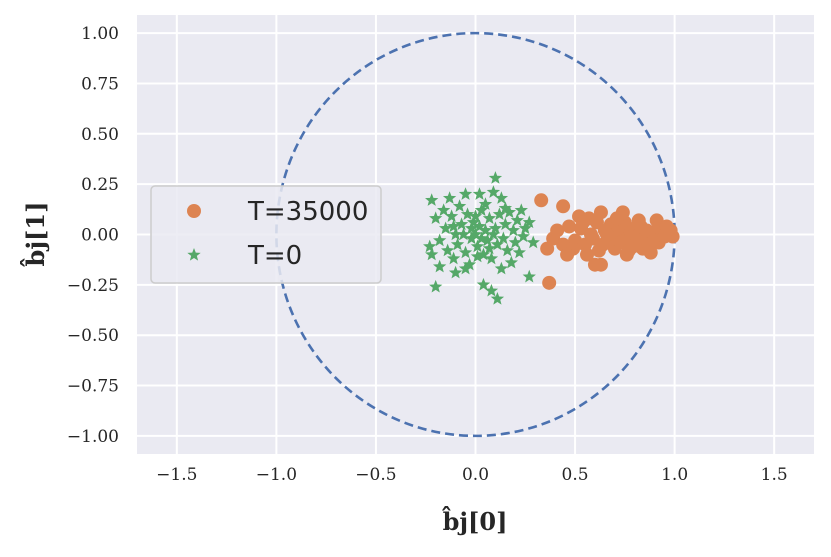  Describe the element at coordinates (100, 34) in the screenshot. I see `y-tick-label: 1.00` at that location.